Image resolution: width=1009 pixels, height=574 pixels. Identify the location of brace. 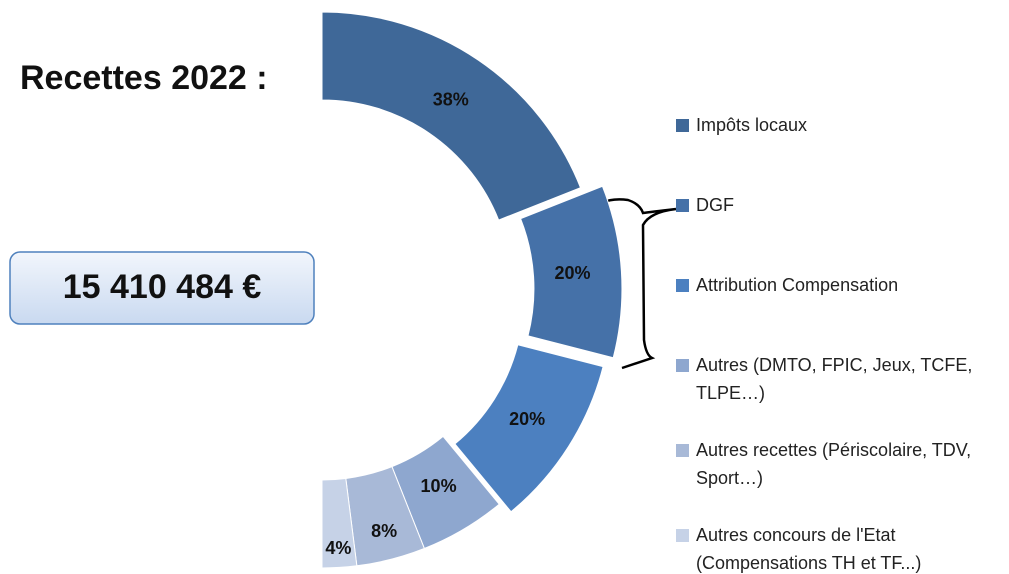
(639, 284).